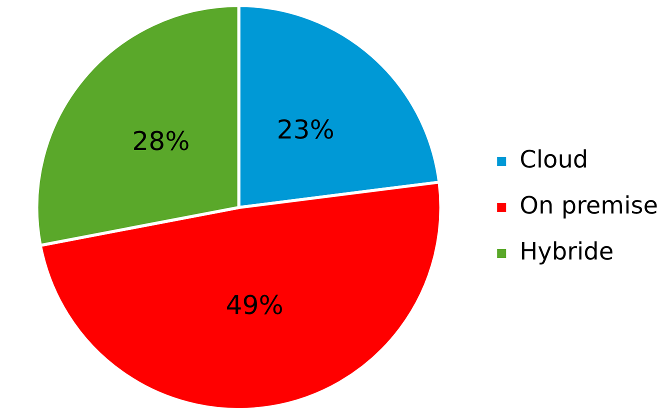  What do you see at coordinates (305, 130) in the screenshot?
I see `data-label: 23%` at bounding box center [305, 130].